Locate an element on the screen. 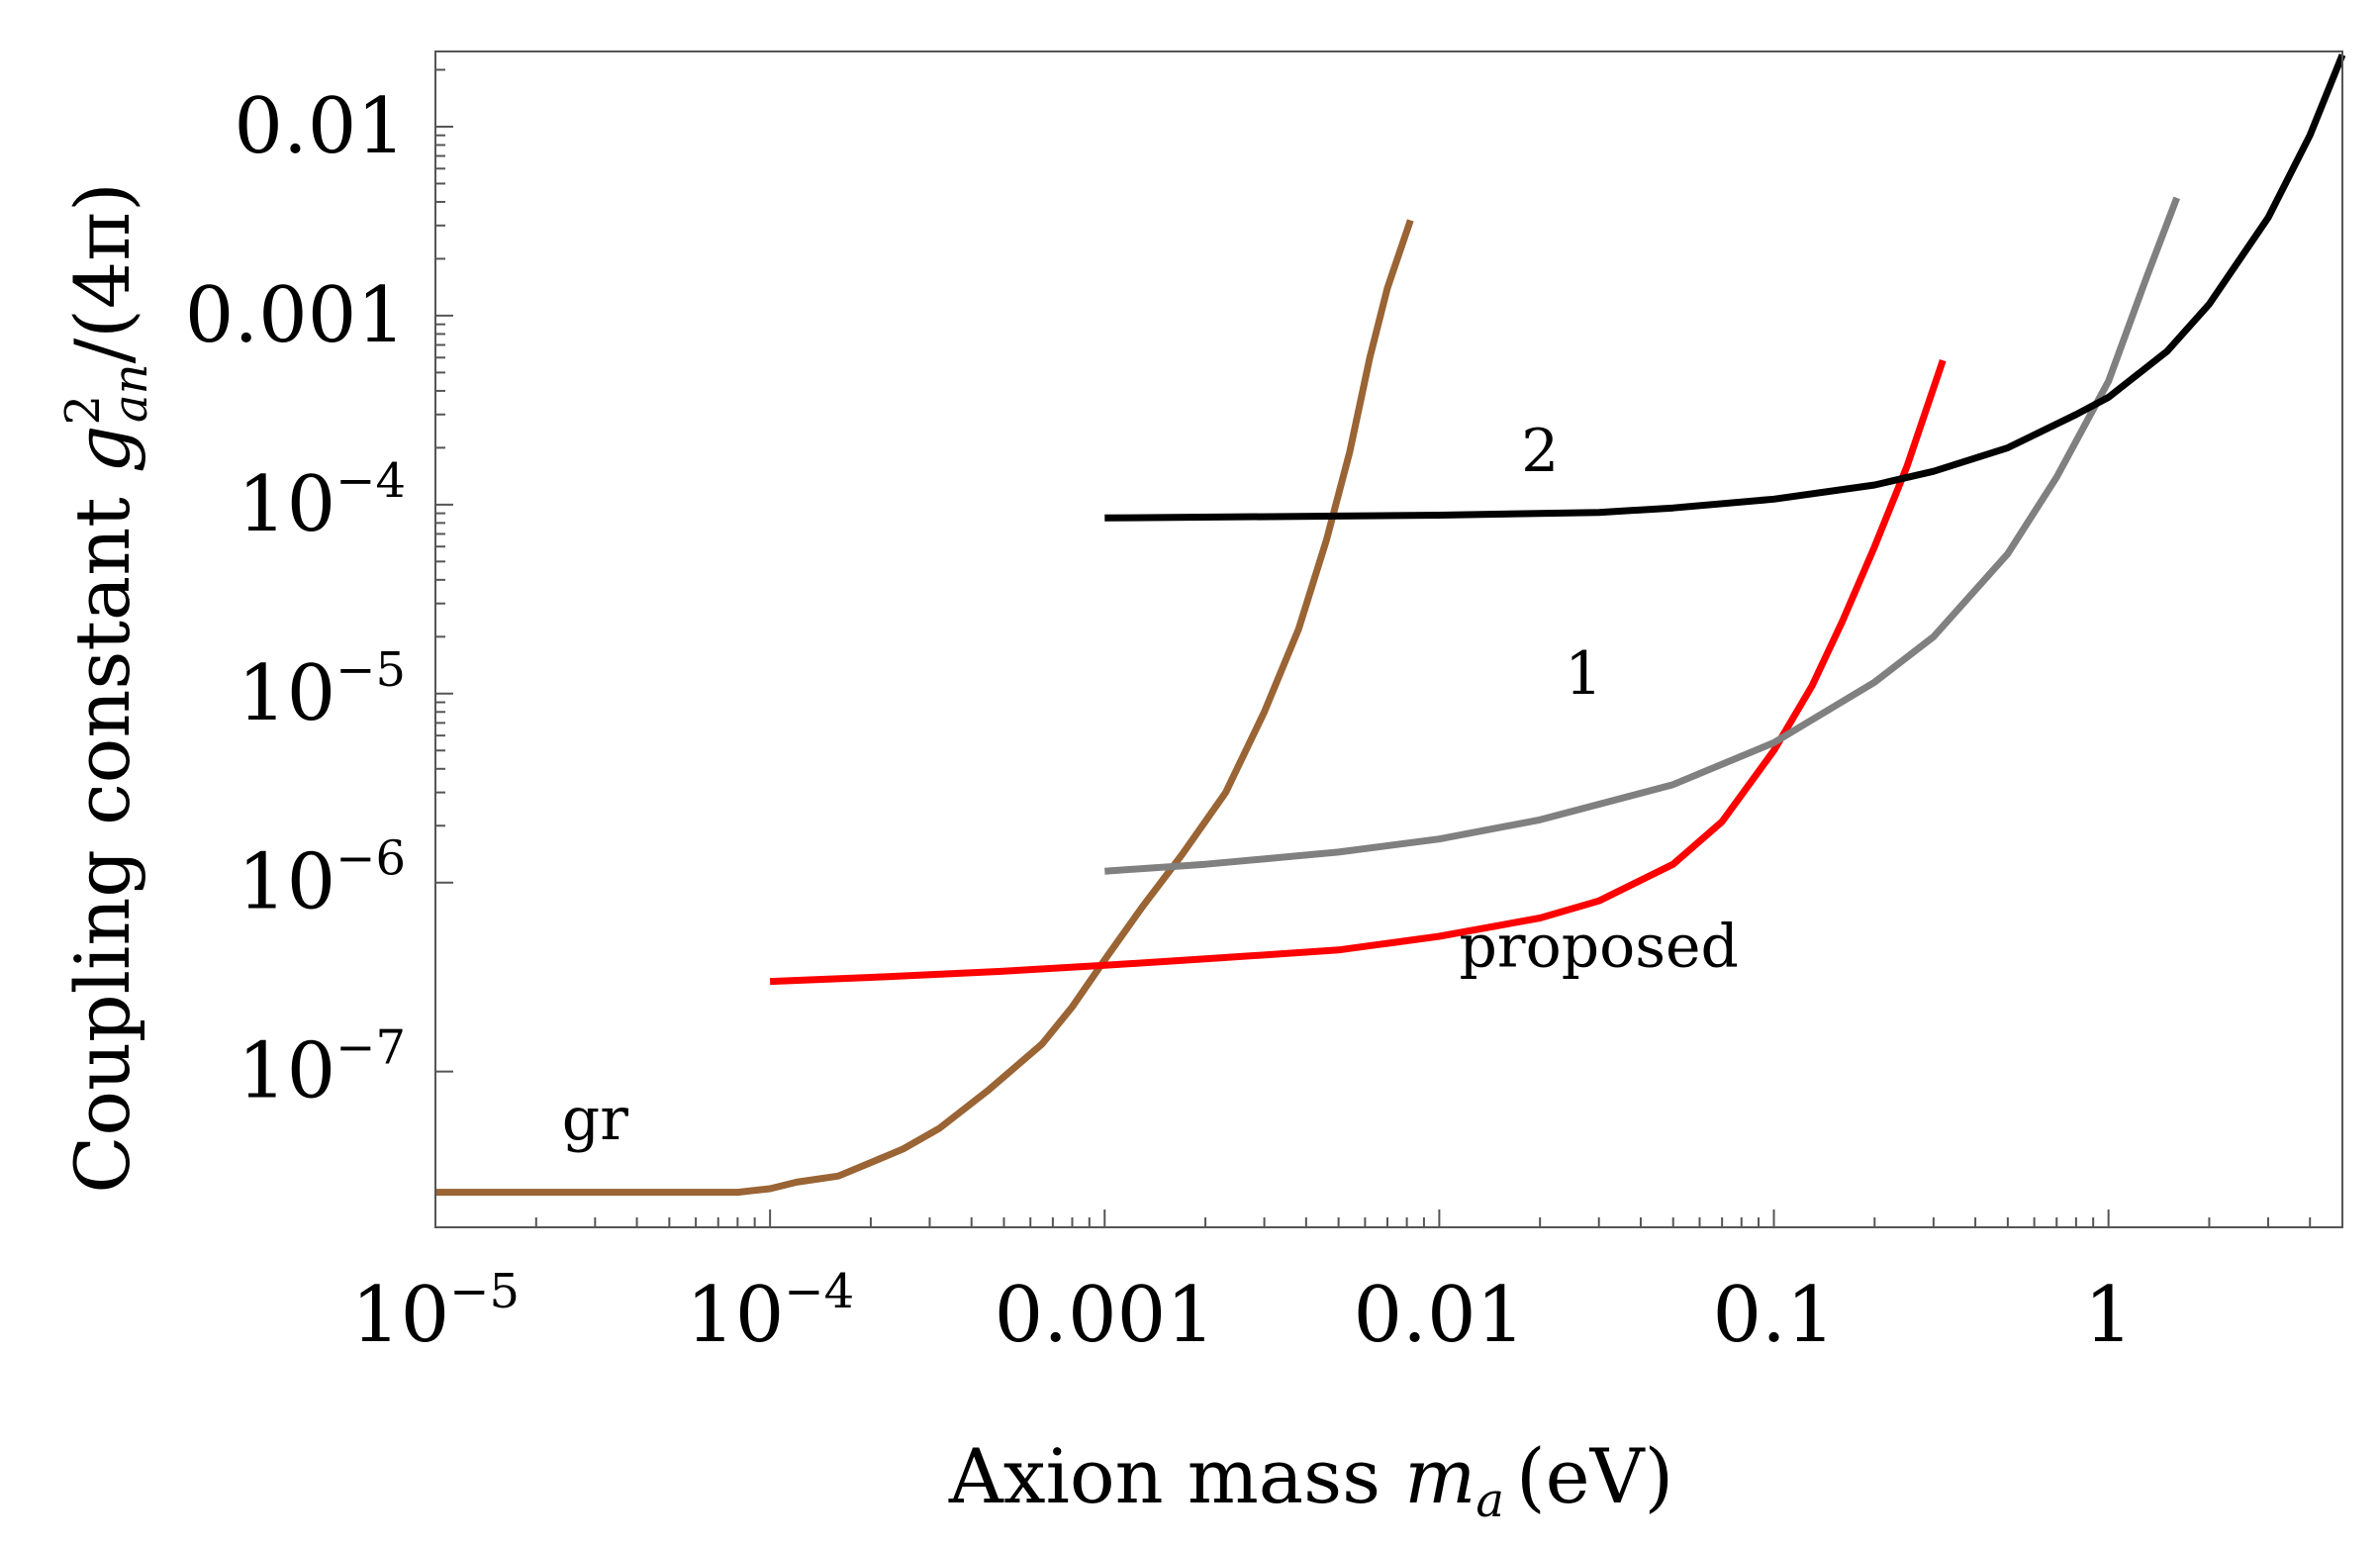 This screenshot has width=2380, height=1547. x-axis-title: Axion mass ma (eV) is located at coordinates (1310, 1480).